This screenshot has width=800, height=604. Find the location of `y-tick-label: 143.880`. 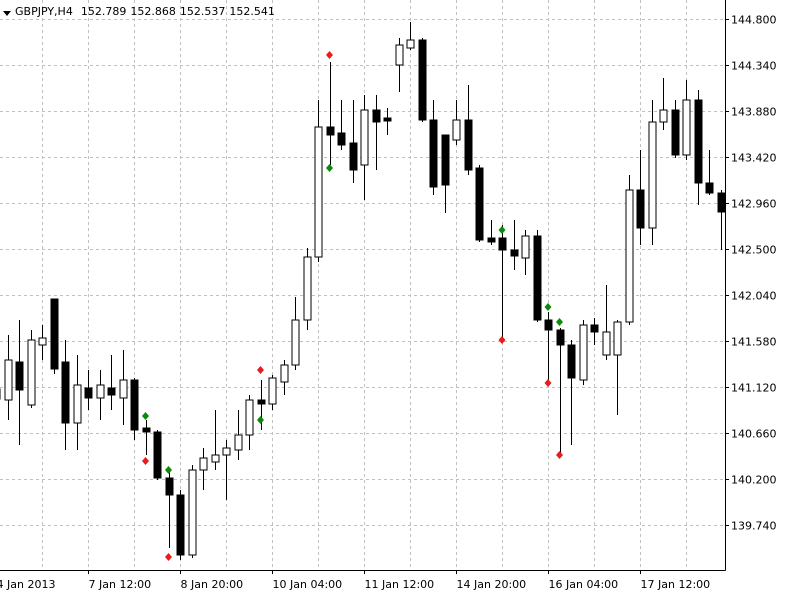

y-tick-label: 143.880 is located at coordinates (754, 112).